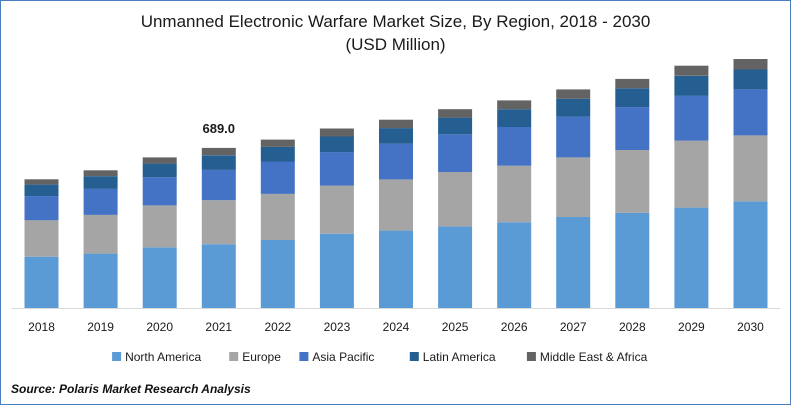 Image resolution: width=791 pixels, height=405 pixels. Describe the element at coordinates (632, 98) in the screenshot. I see `bar-latin-america-2028` at that location.